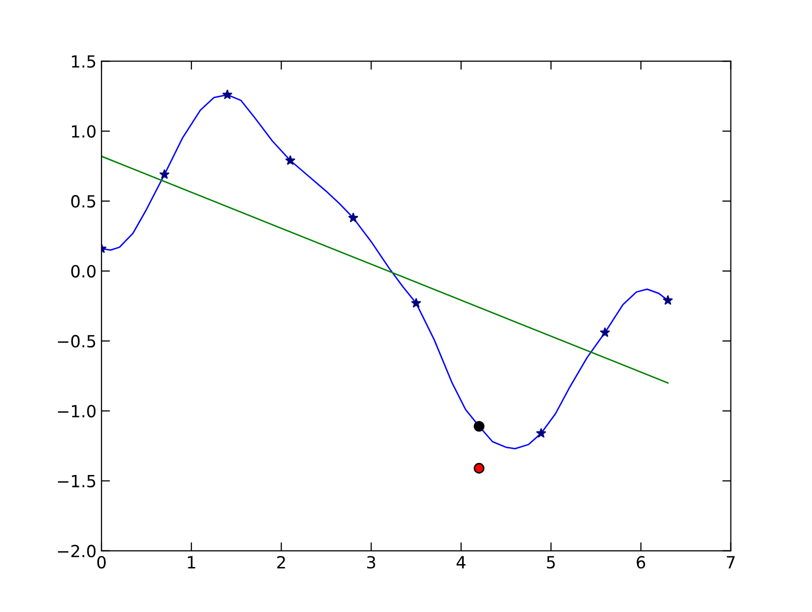 This screenshot has width=812, height=612. What do you see at coordinates (77, 551) in the screenshot?
I see `y-tick-label: −2.0` at bounding box center [77, 551].